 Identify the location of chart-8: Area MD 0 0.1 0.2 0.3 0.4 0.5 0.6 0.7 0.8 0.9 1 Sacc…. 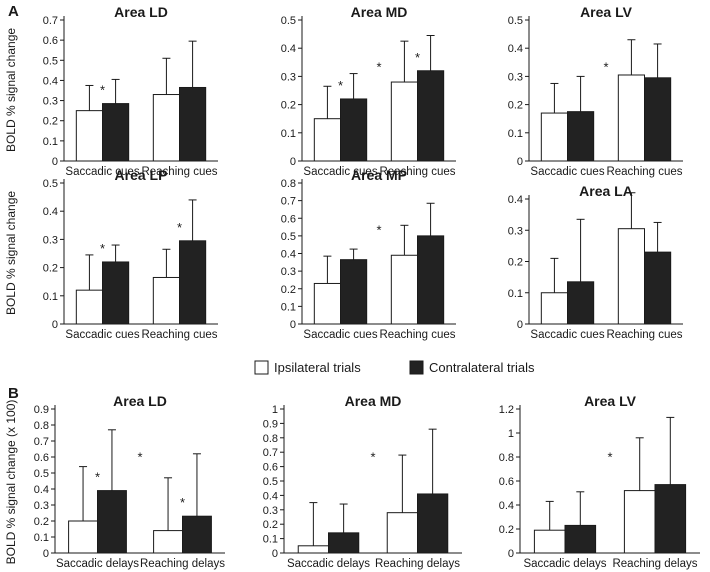
(362, 481).